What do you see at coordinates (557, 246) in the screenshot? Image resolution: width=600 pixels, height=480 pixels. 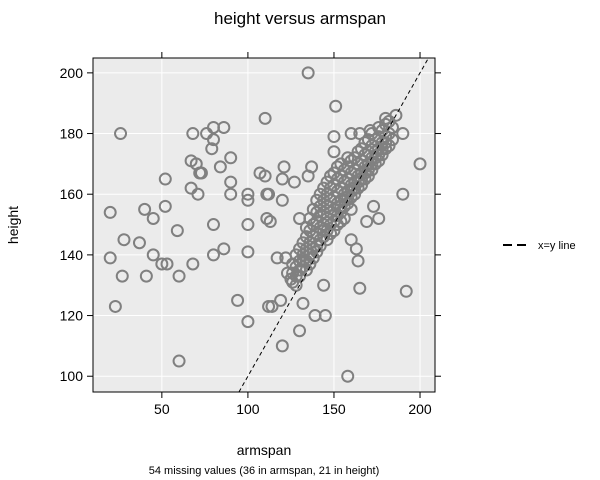 I see `legend-label: x=y line` at bounding box center [557, 246].